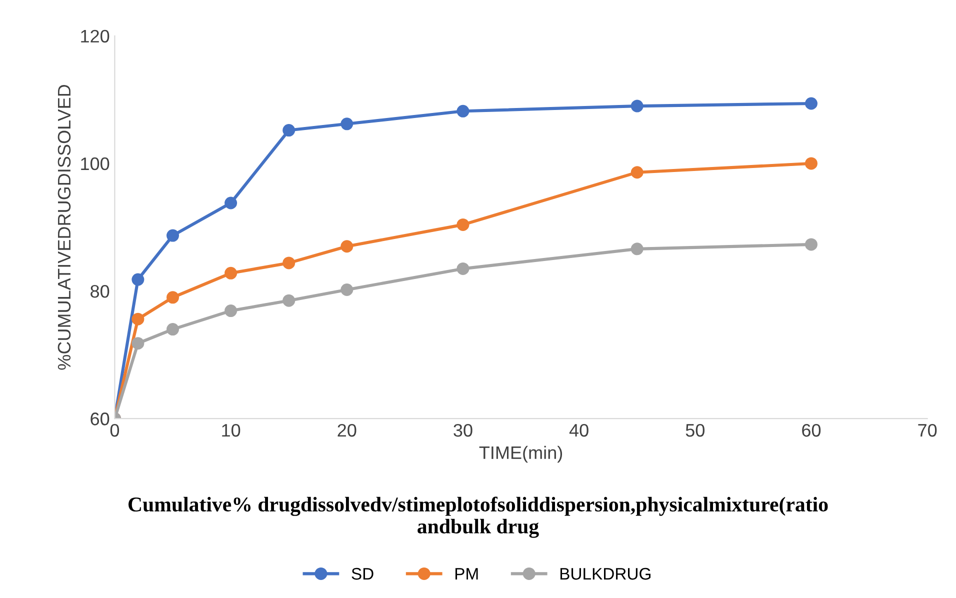  What do you see at coordinates (605, 574) in the screenshot?
I see `legend-label: BULKDRUG` at bounding box center [605, 574].